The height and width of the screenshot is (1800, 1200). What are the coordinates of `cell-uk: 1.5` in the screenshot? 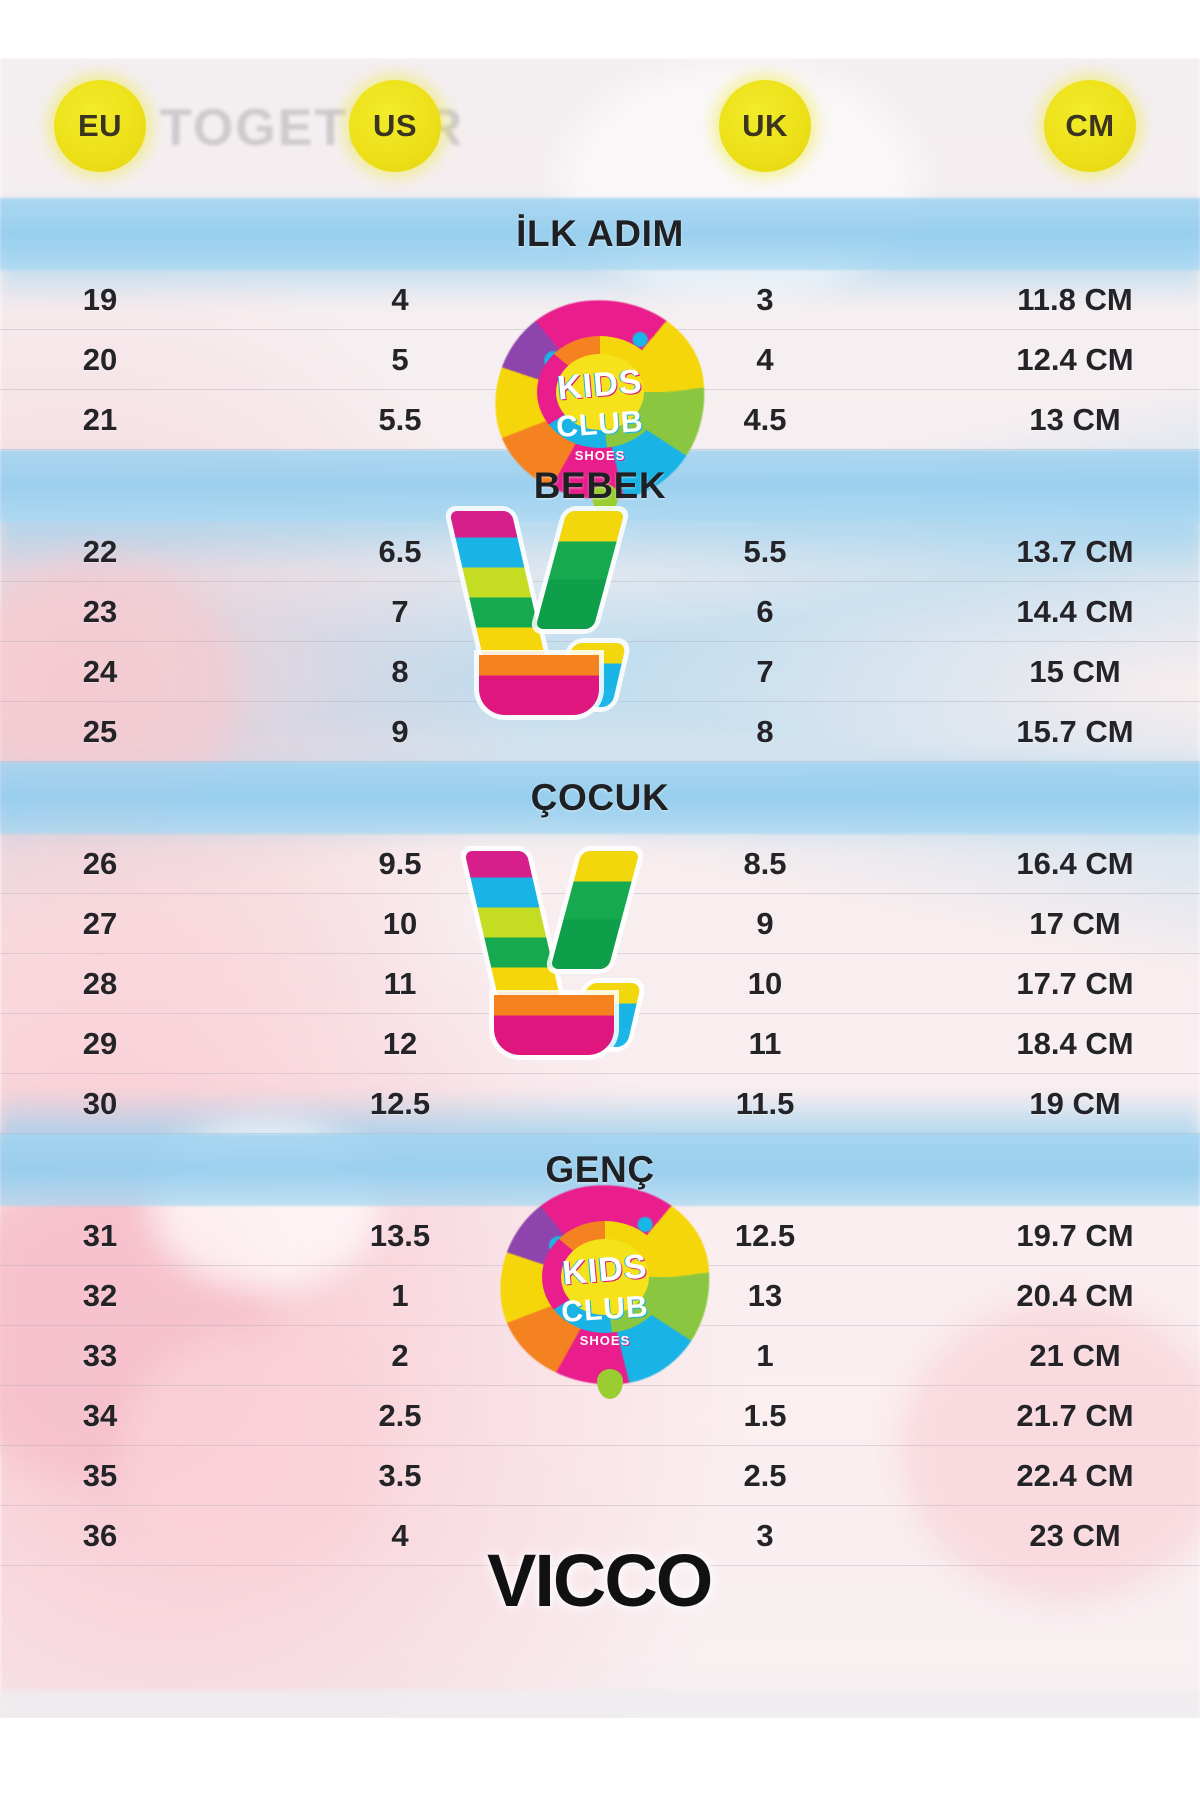 It's located at (765, 1415).